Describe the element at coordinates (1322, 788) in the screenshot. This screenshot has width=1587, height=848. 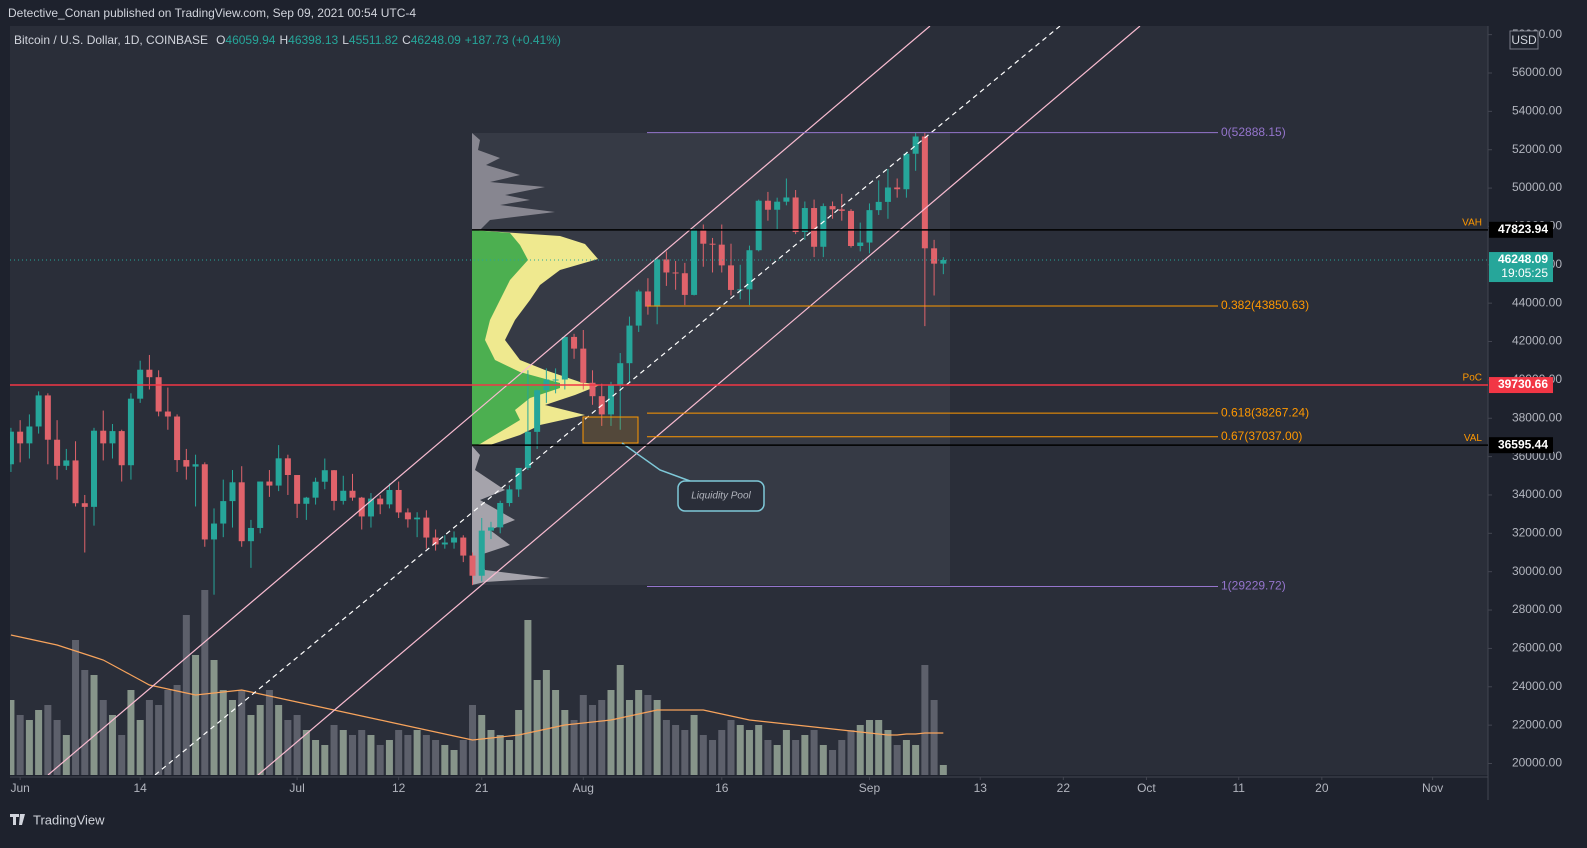
I see `x-tick-label: 20` at that location.